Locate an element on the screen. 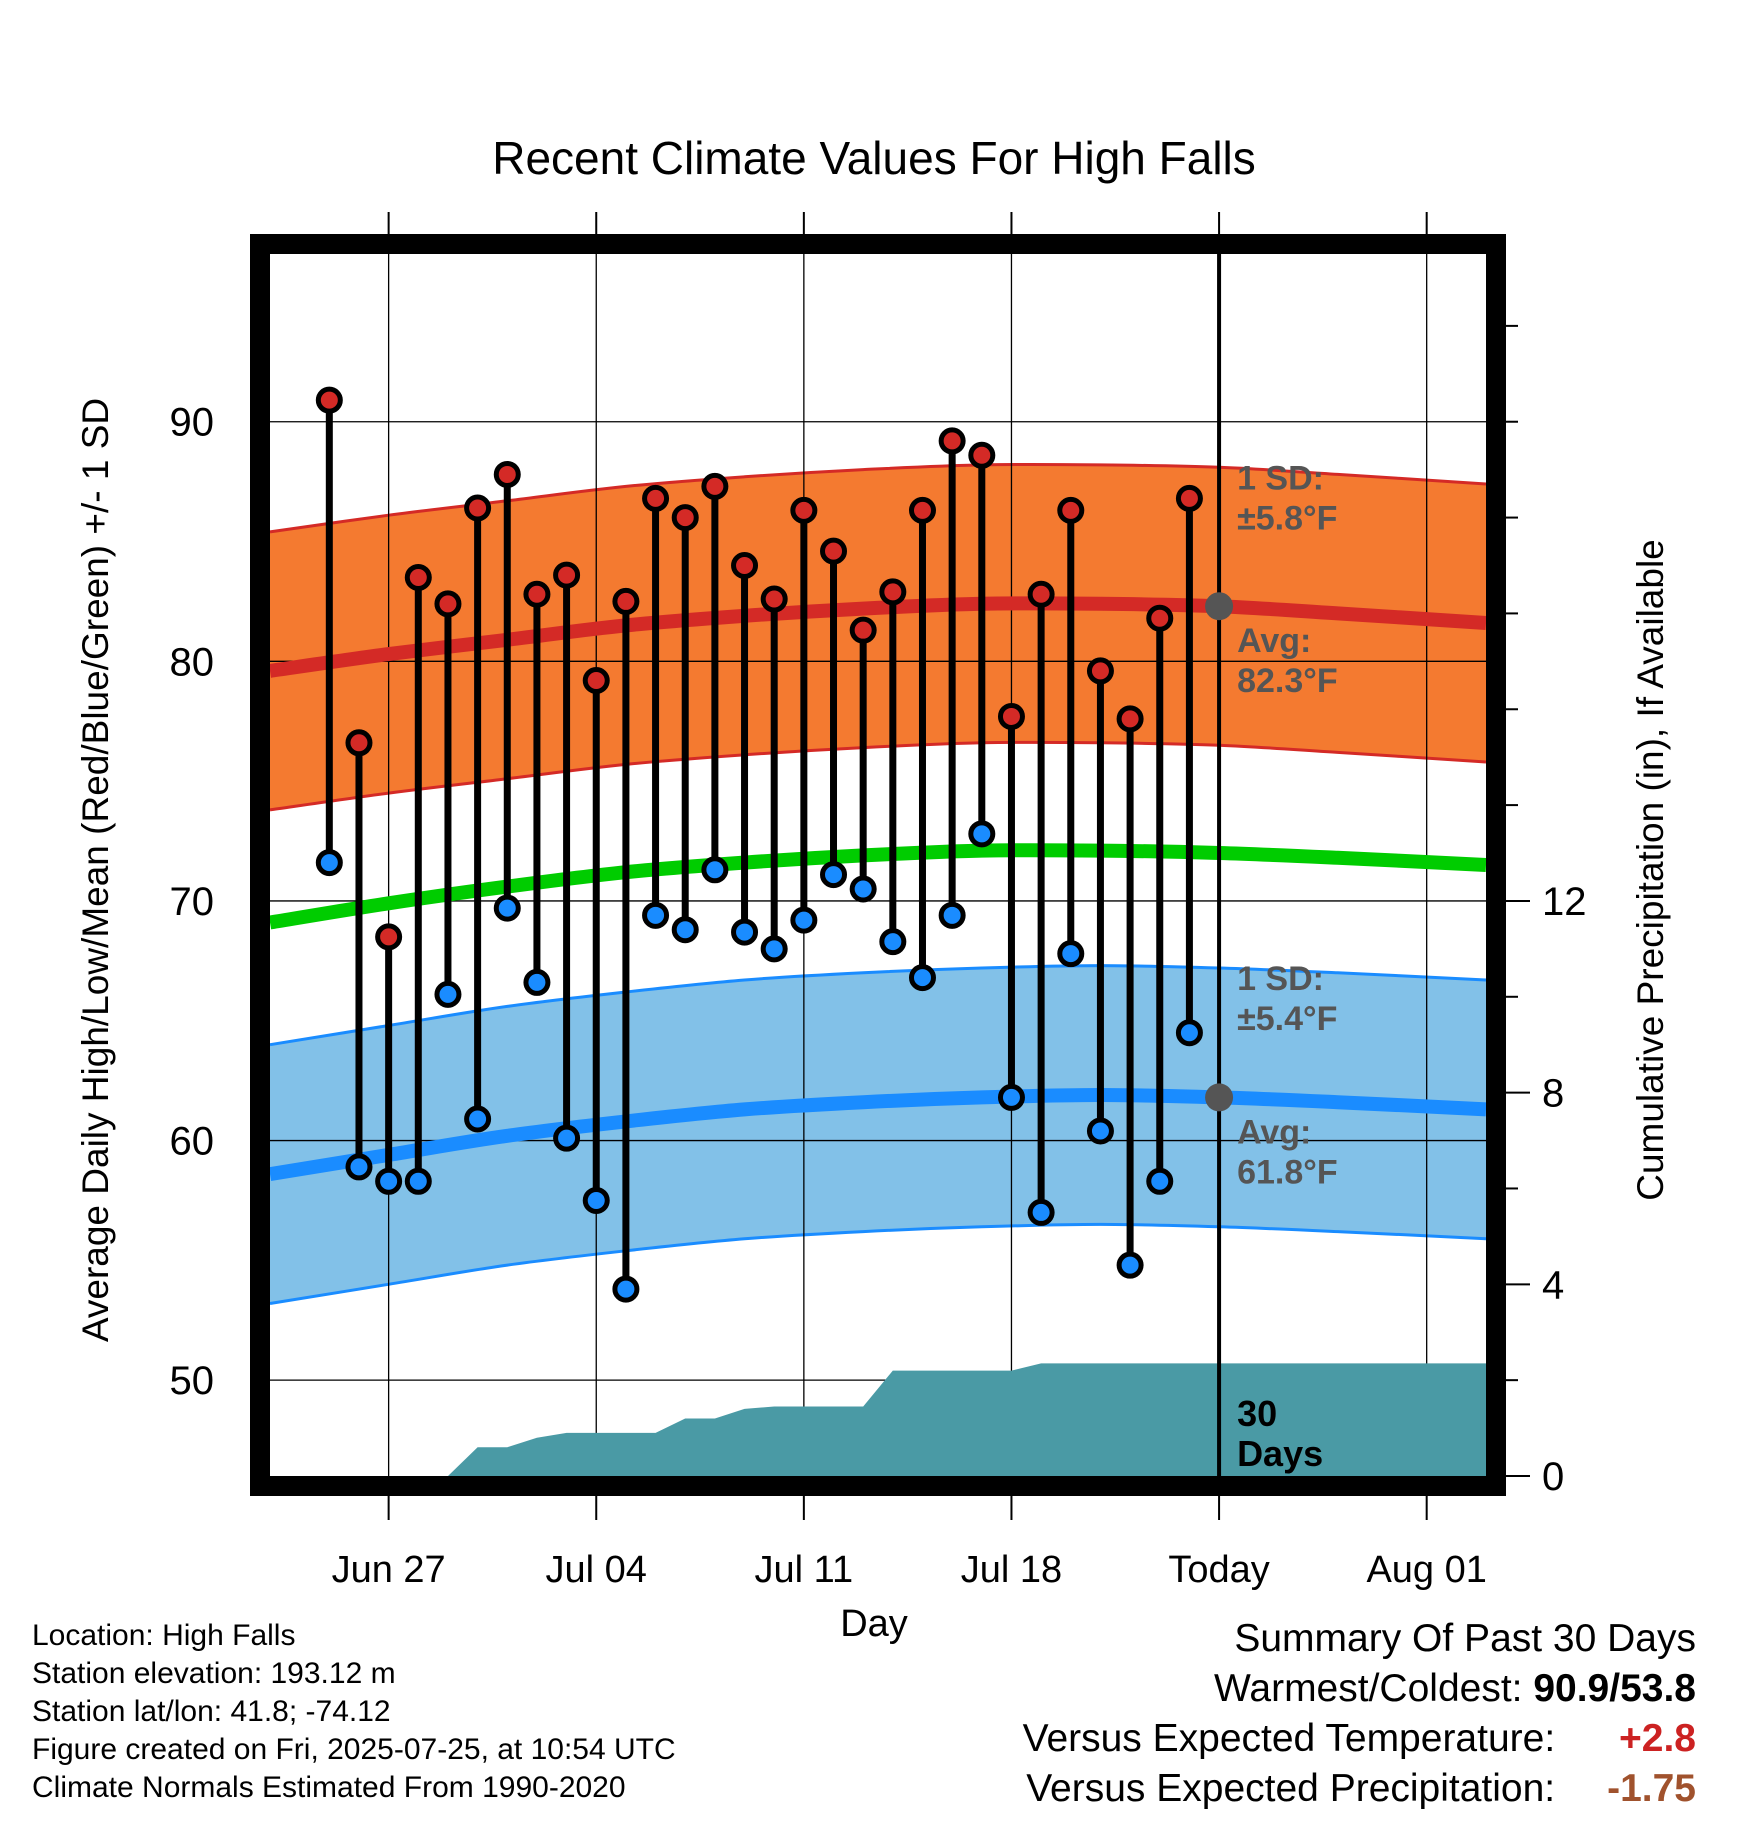 This screenshot has width=1748, height=1828. y2-tick-label: 12 is located at coordinates (1564, 902).